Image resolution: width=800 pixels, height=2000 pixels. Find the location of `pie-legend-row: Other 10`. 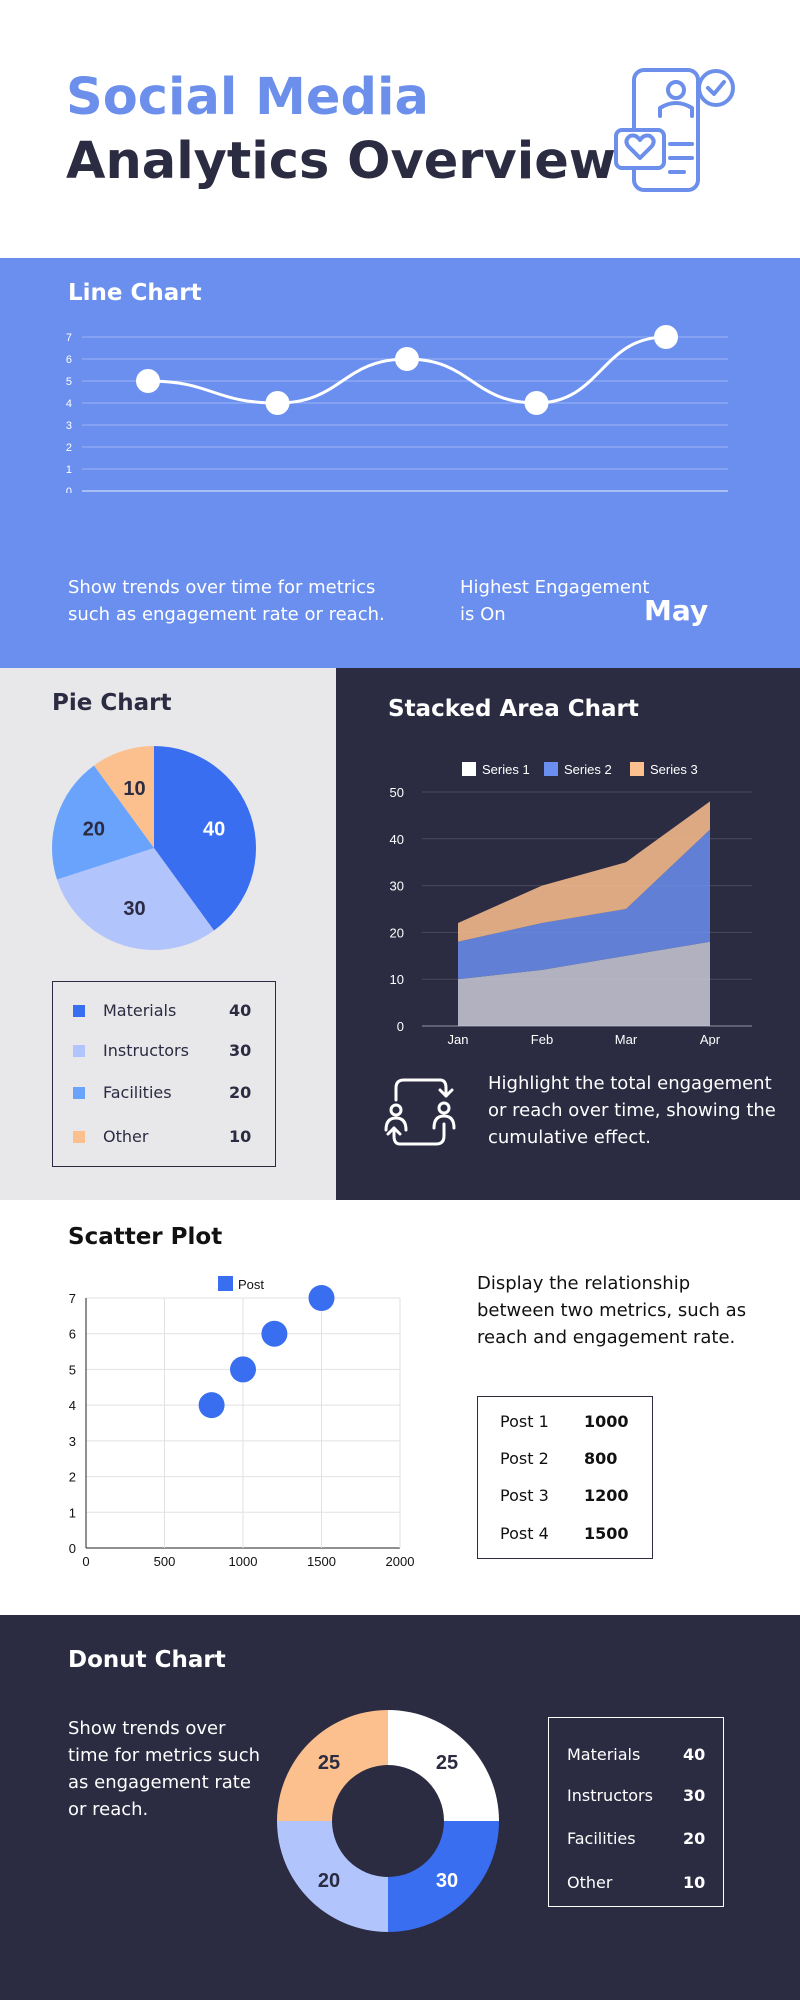

pie-legend-row: Other 10 is located at coordinates (165, 1137).